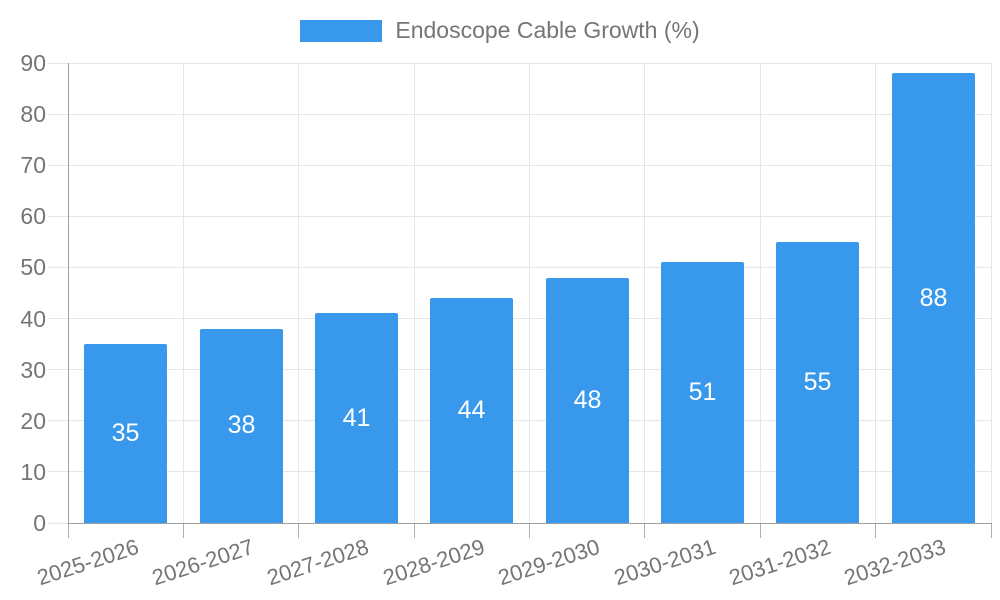 This screenshot has height=600, width=1000. Describe the element at coordinates (33, 165) in the screenshot. I see `y-tick-label: 70` at that location.